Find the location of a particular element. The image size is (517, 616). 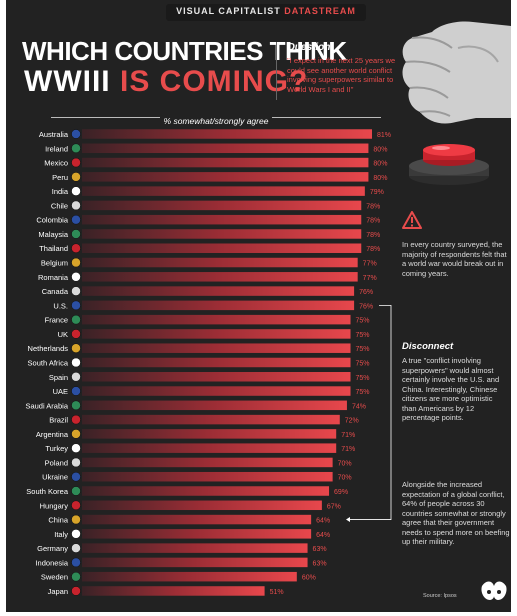

value-label-mexico: 80% is located at coordinates (380, 164).